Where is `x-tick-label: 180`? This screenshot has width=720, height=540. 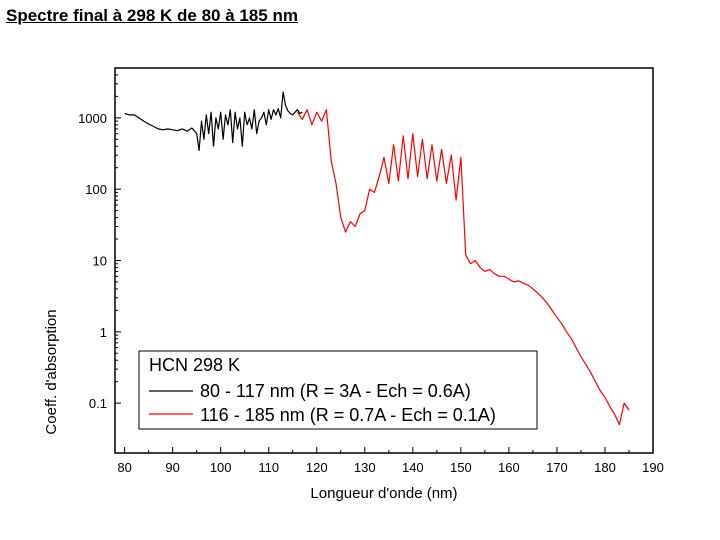 x-tick-label: 180 is located at coordinates (605, 467).